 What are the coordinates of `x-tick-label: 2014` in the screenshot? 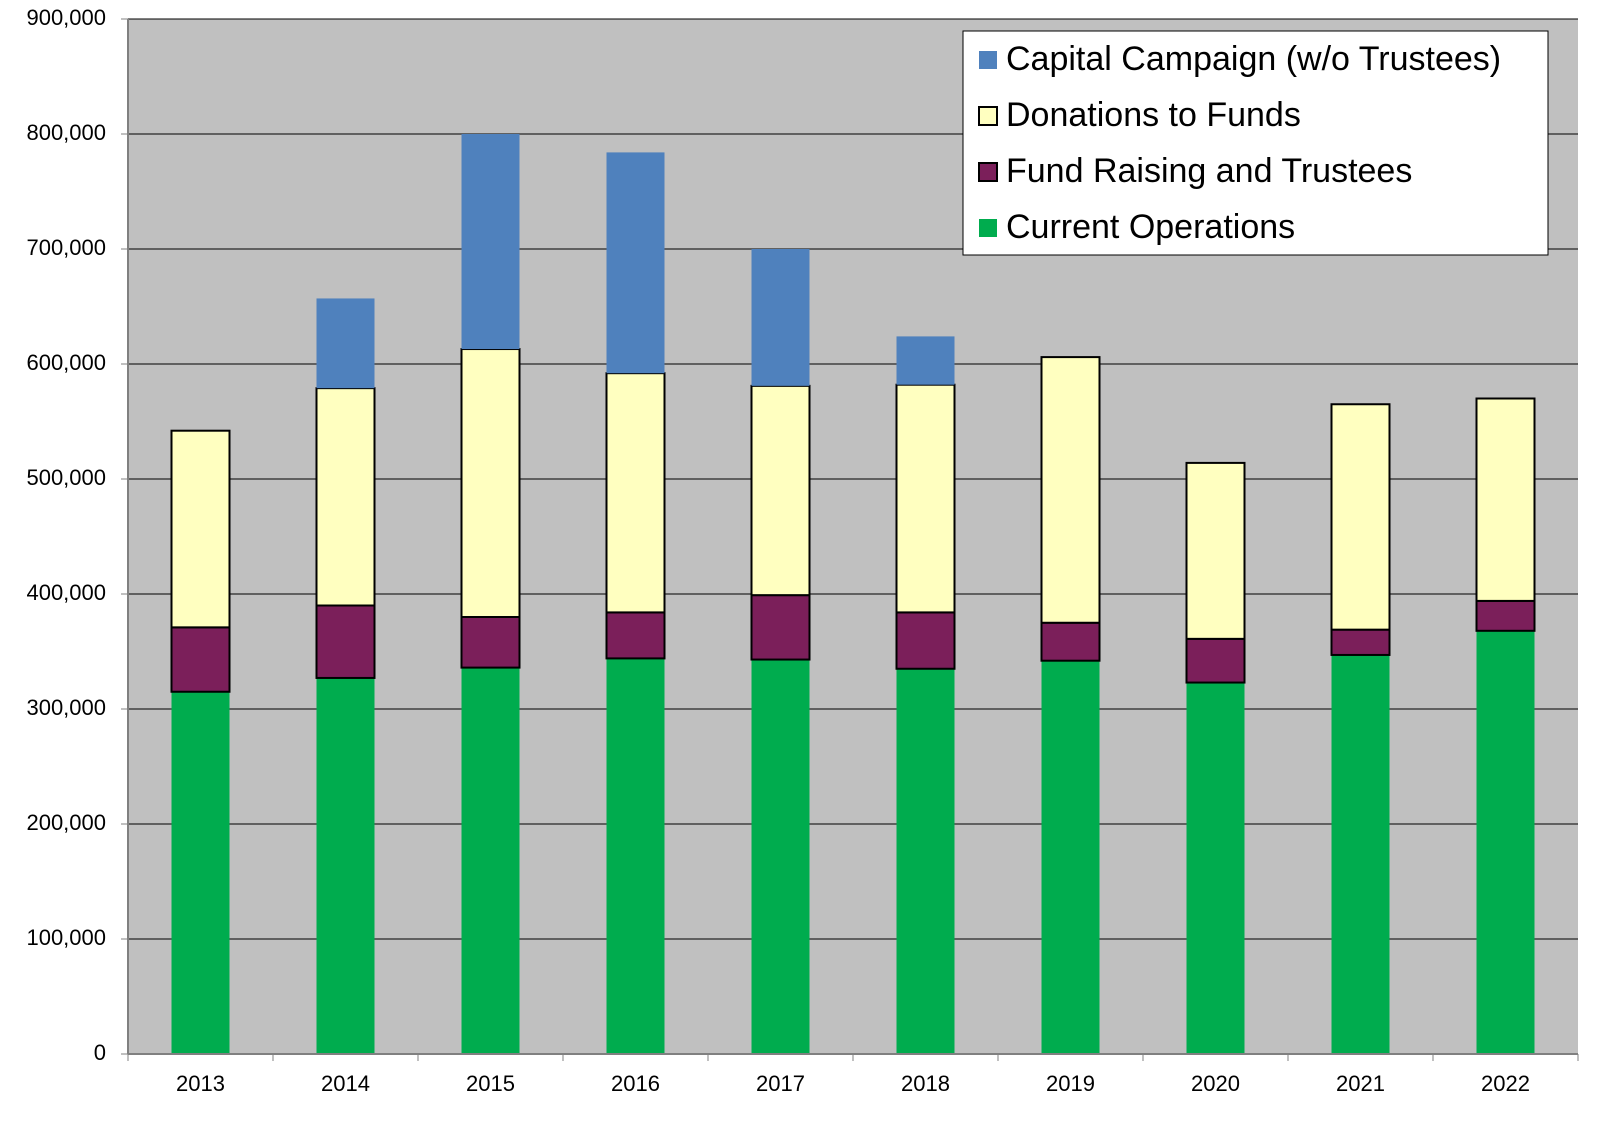 It's located at (345, 1083).